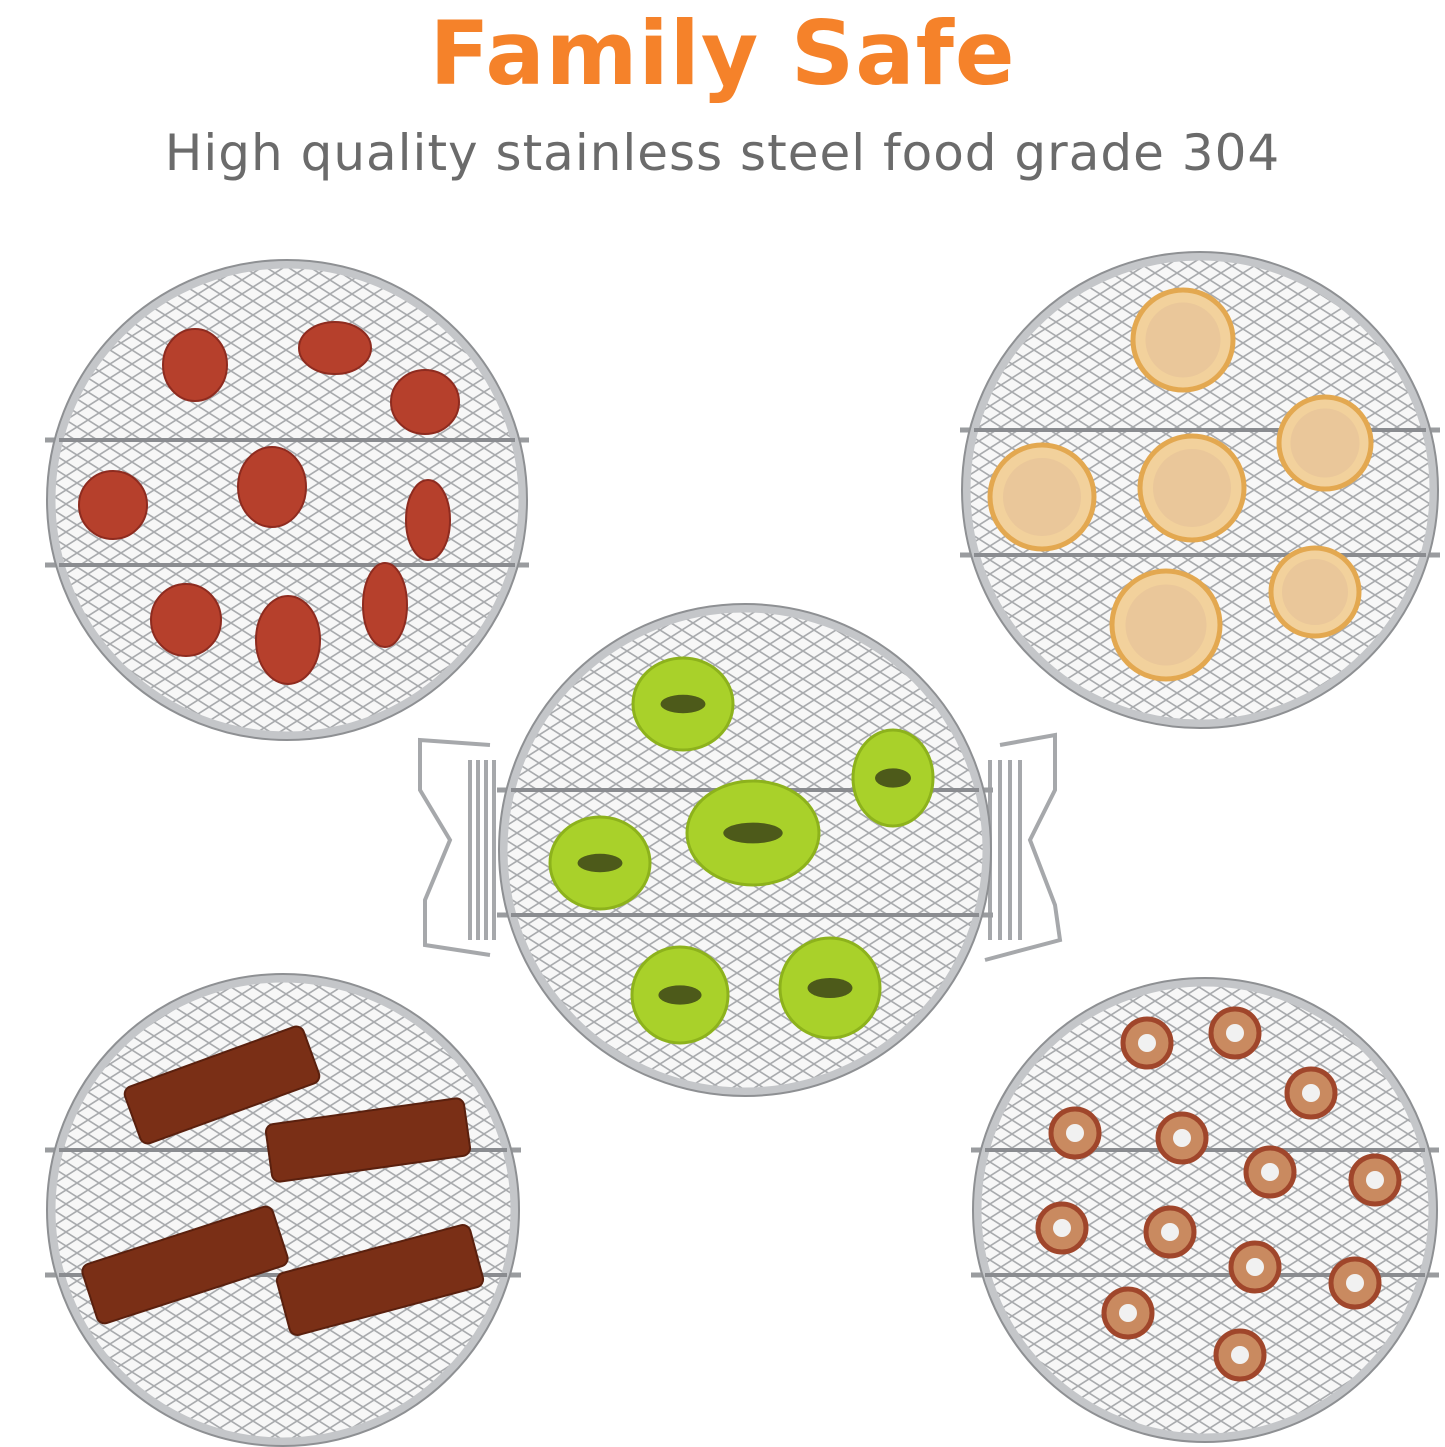 The height and width of the screenshot is (1447, 1445). I want to click on rack-lemons, so click(1200, 490).